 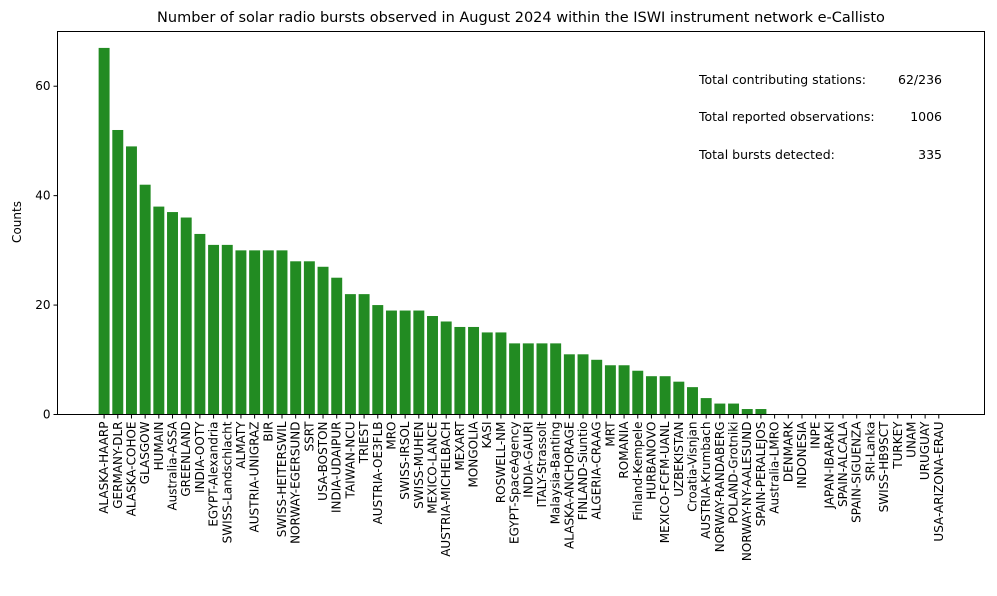 What do you see at coordinates (761, 474) in the screenshot?
I see `x-tick-label: SPAIN-PERALEJOS` at bounding box center [761, 474].